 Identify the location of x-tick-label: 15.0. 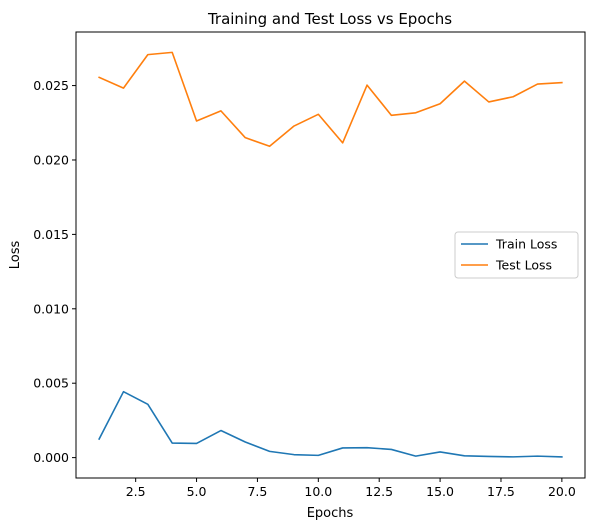
(440, 491).